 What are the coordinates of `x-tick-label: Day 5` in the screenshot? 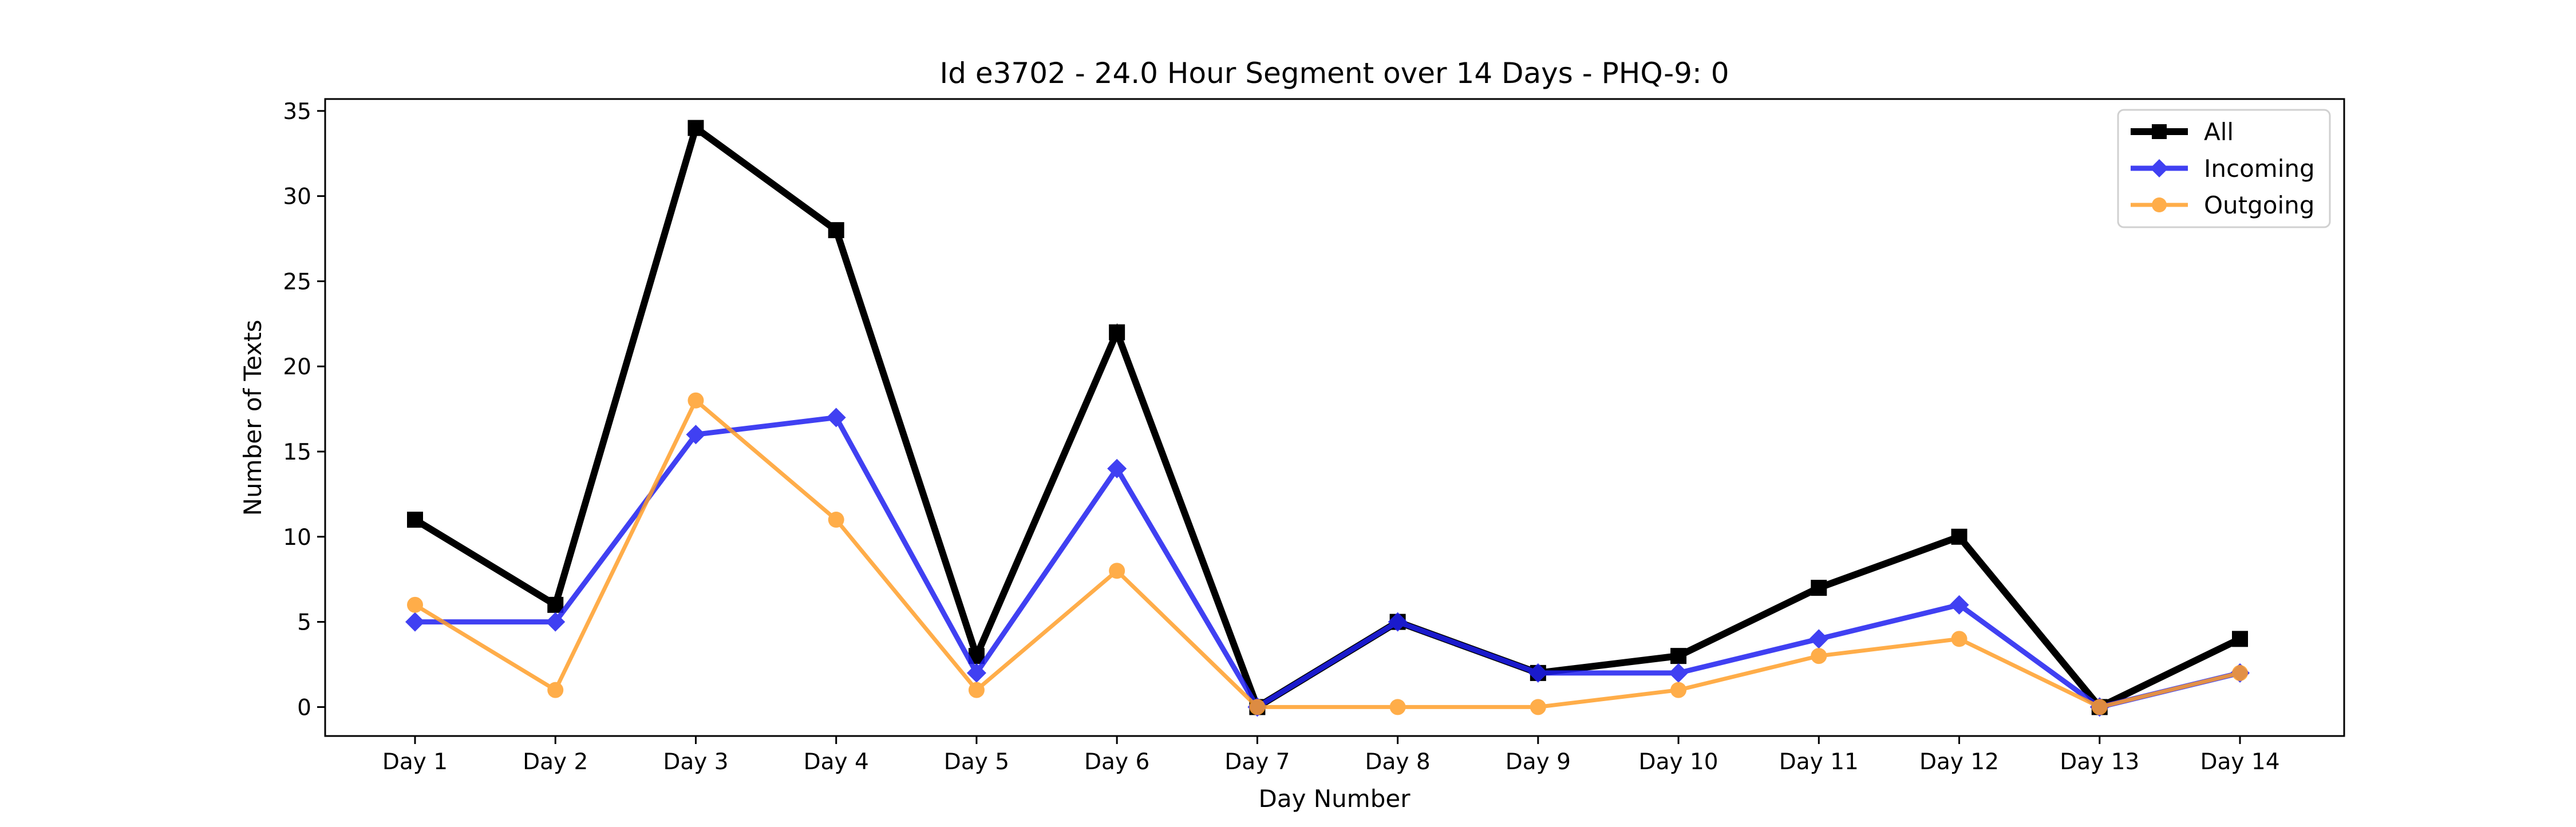 It's located at (976, 762).